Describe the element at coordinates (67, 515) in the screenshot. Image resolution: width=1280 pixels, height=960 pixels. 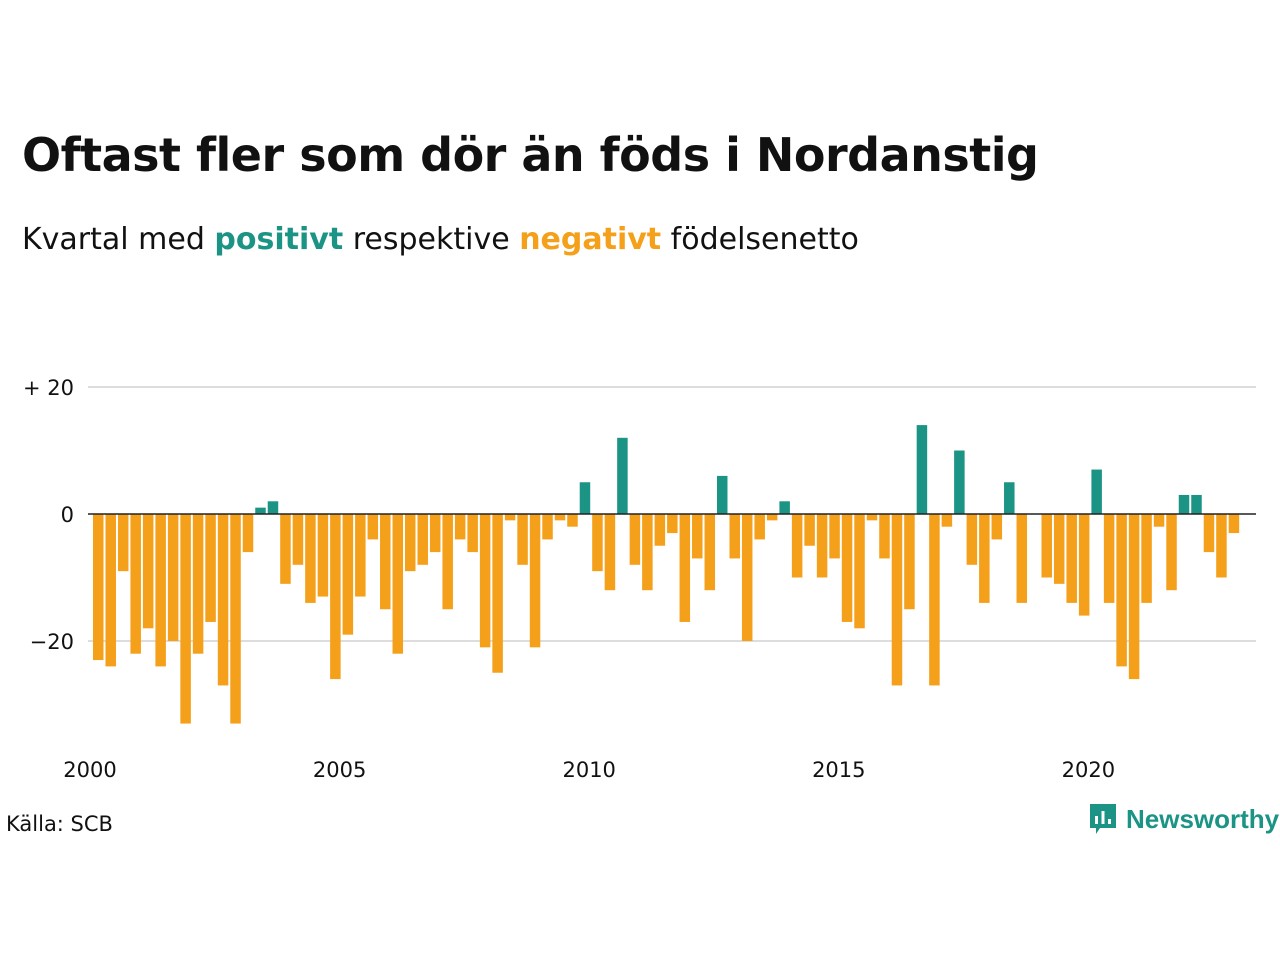
I see `y-tick-label: 0` at that location.